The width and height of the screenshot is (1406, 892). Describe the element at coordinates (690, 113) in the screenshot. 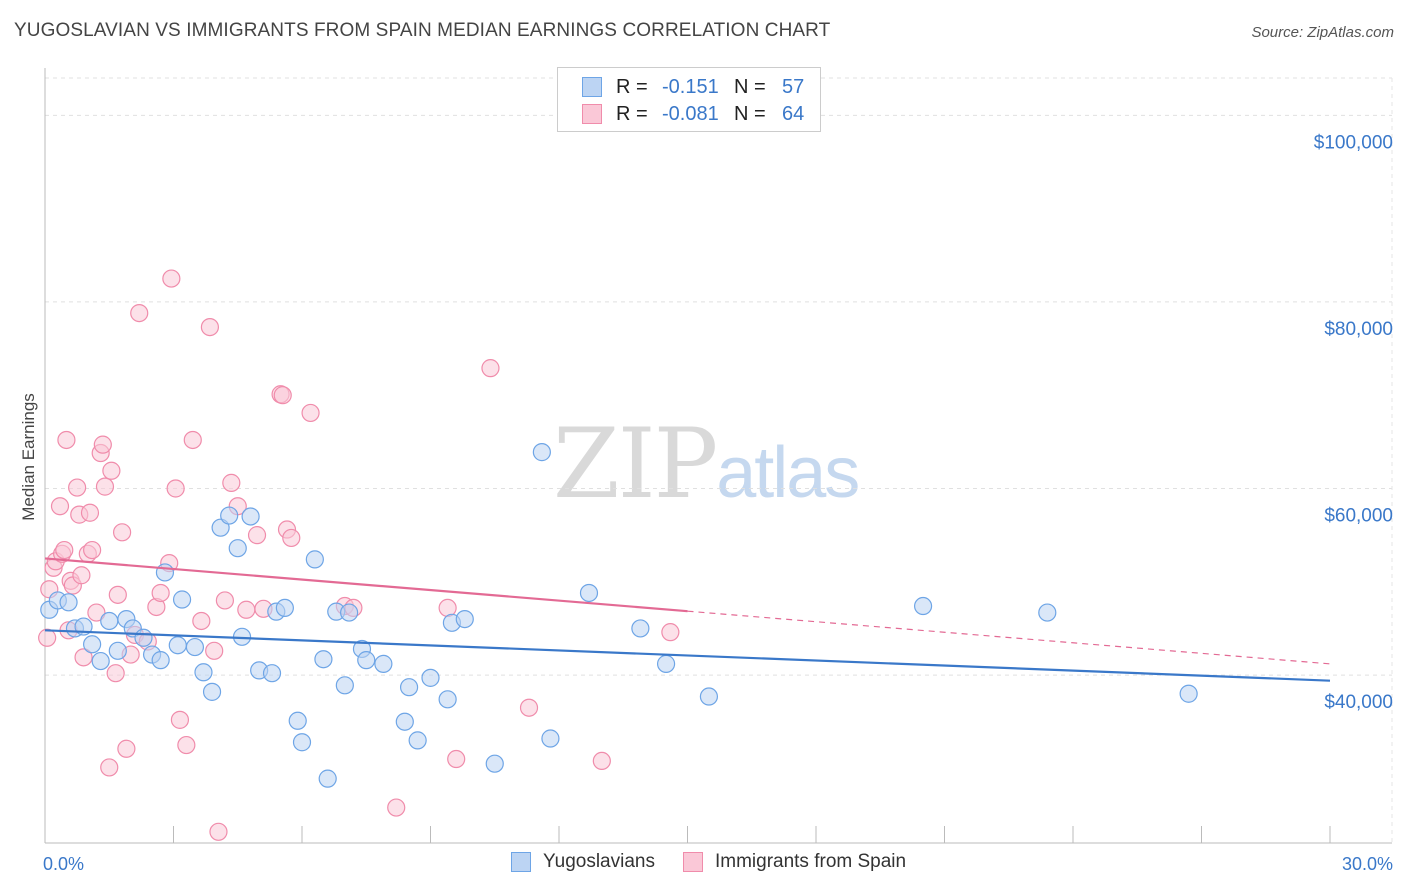

I see `legend-r-value: -0.081` at that location.